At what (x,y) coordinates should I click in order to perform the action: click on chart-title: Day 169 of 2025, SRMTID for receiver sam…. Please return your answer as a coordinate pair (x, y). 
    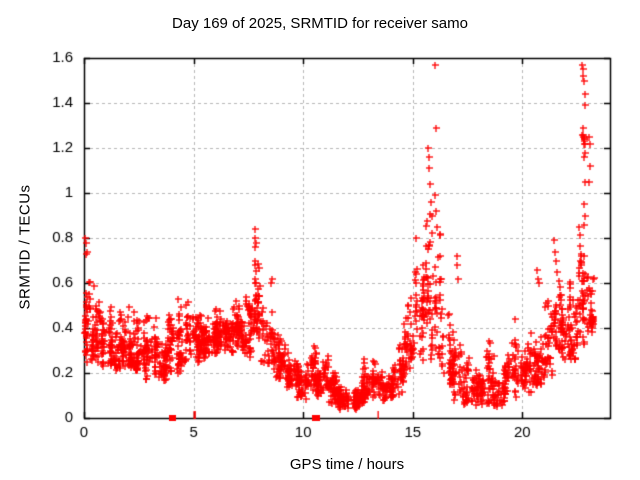
    Looking at the image, I should click on (320, 23).